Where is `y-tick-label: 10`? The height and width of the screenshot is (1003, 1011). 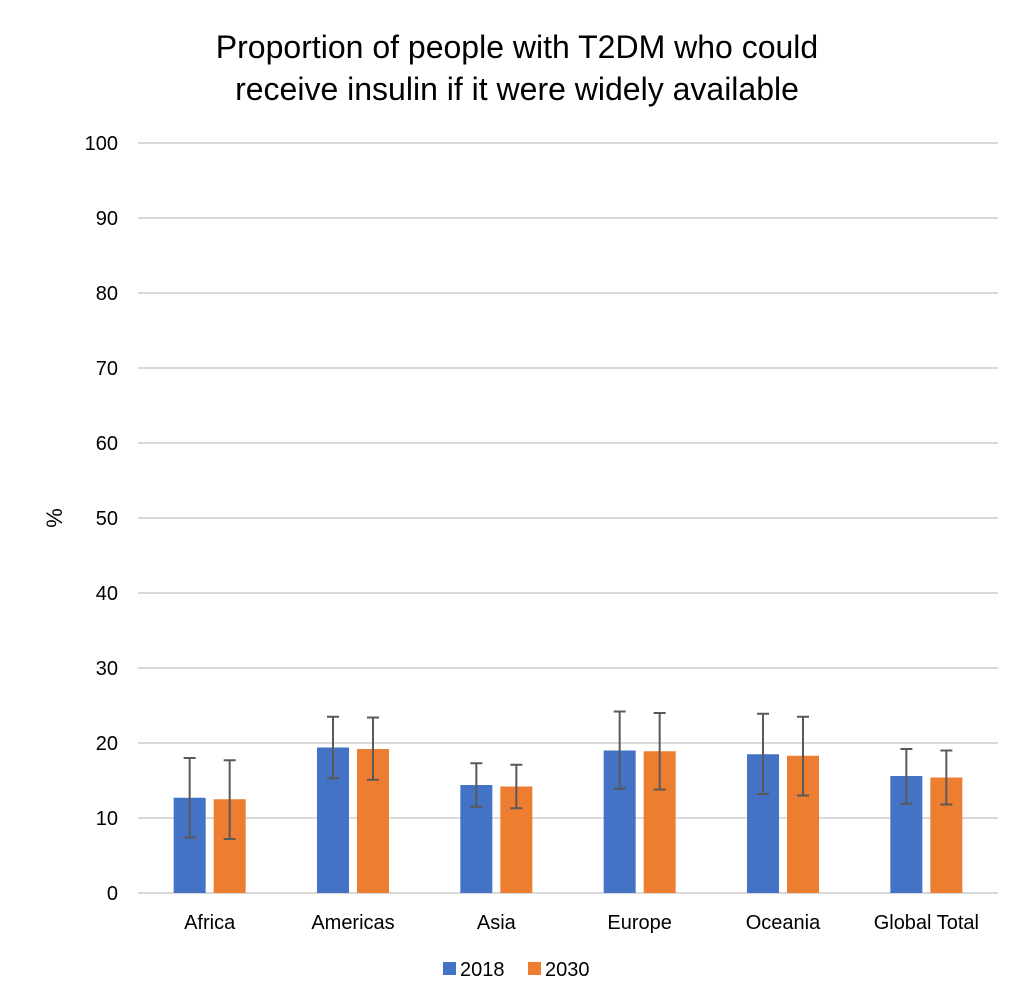 y-tick-label: 10 is located at coordinates (107, 819).